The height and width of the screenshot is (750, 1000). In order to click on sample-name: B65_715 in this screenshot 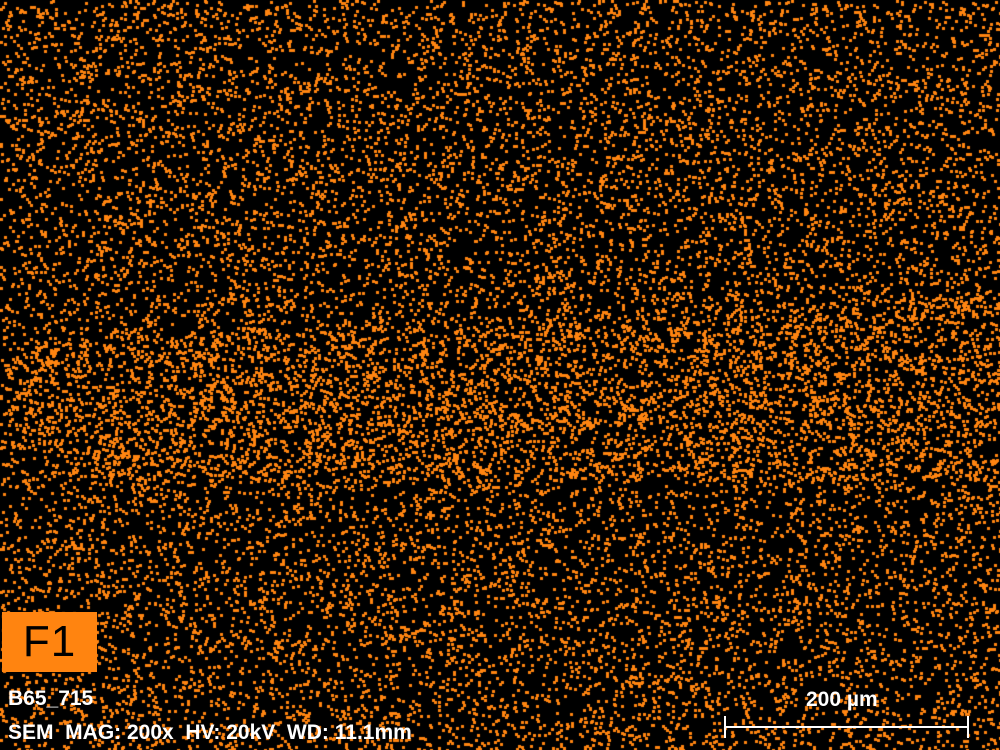, I will do `click(51, 698)`.